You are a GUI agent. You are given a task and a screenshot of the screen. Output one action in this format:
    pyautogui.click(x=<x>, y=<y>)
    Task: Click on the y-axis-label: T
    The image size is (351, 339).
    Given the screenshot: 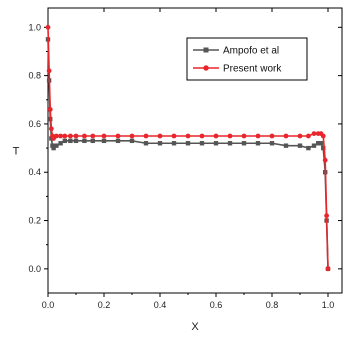 What is the action you would take?
    pyautogui.click(x=16, y=152)
    